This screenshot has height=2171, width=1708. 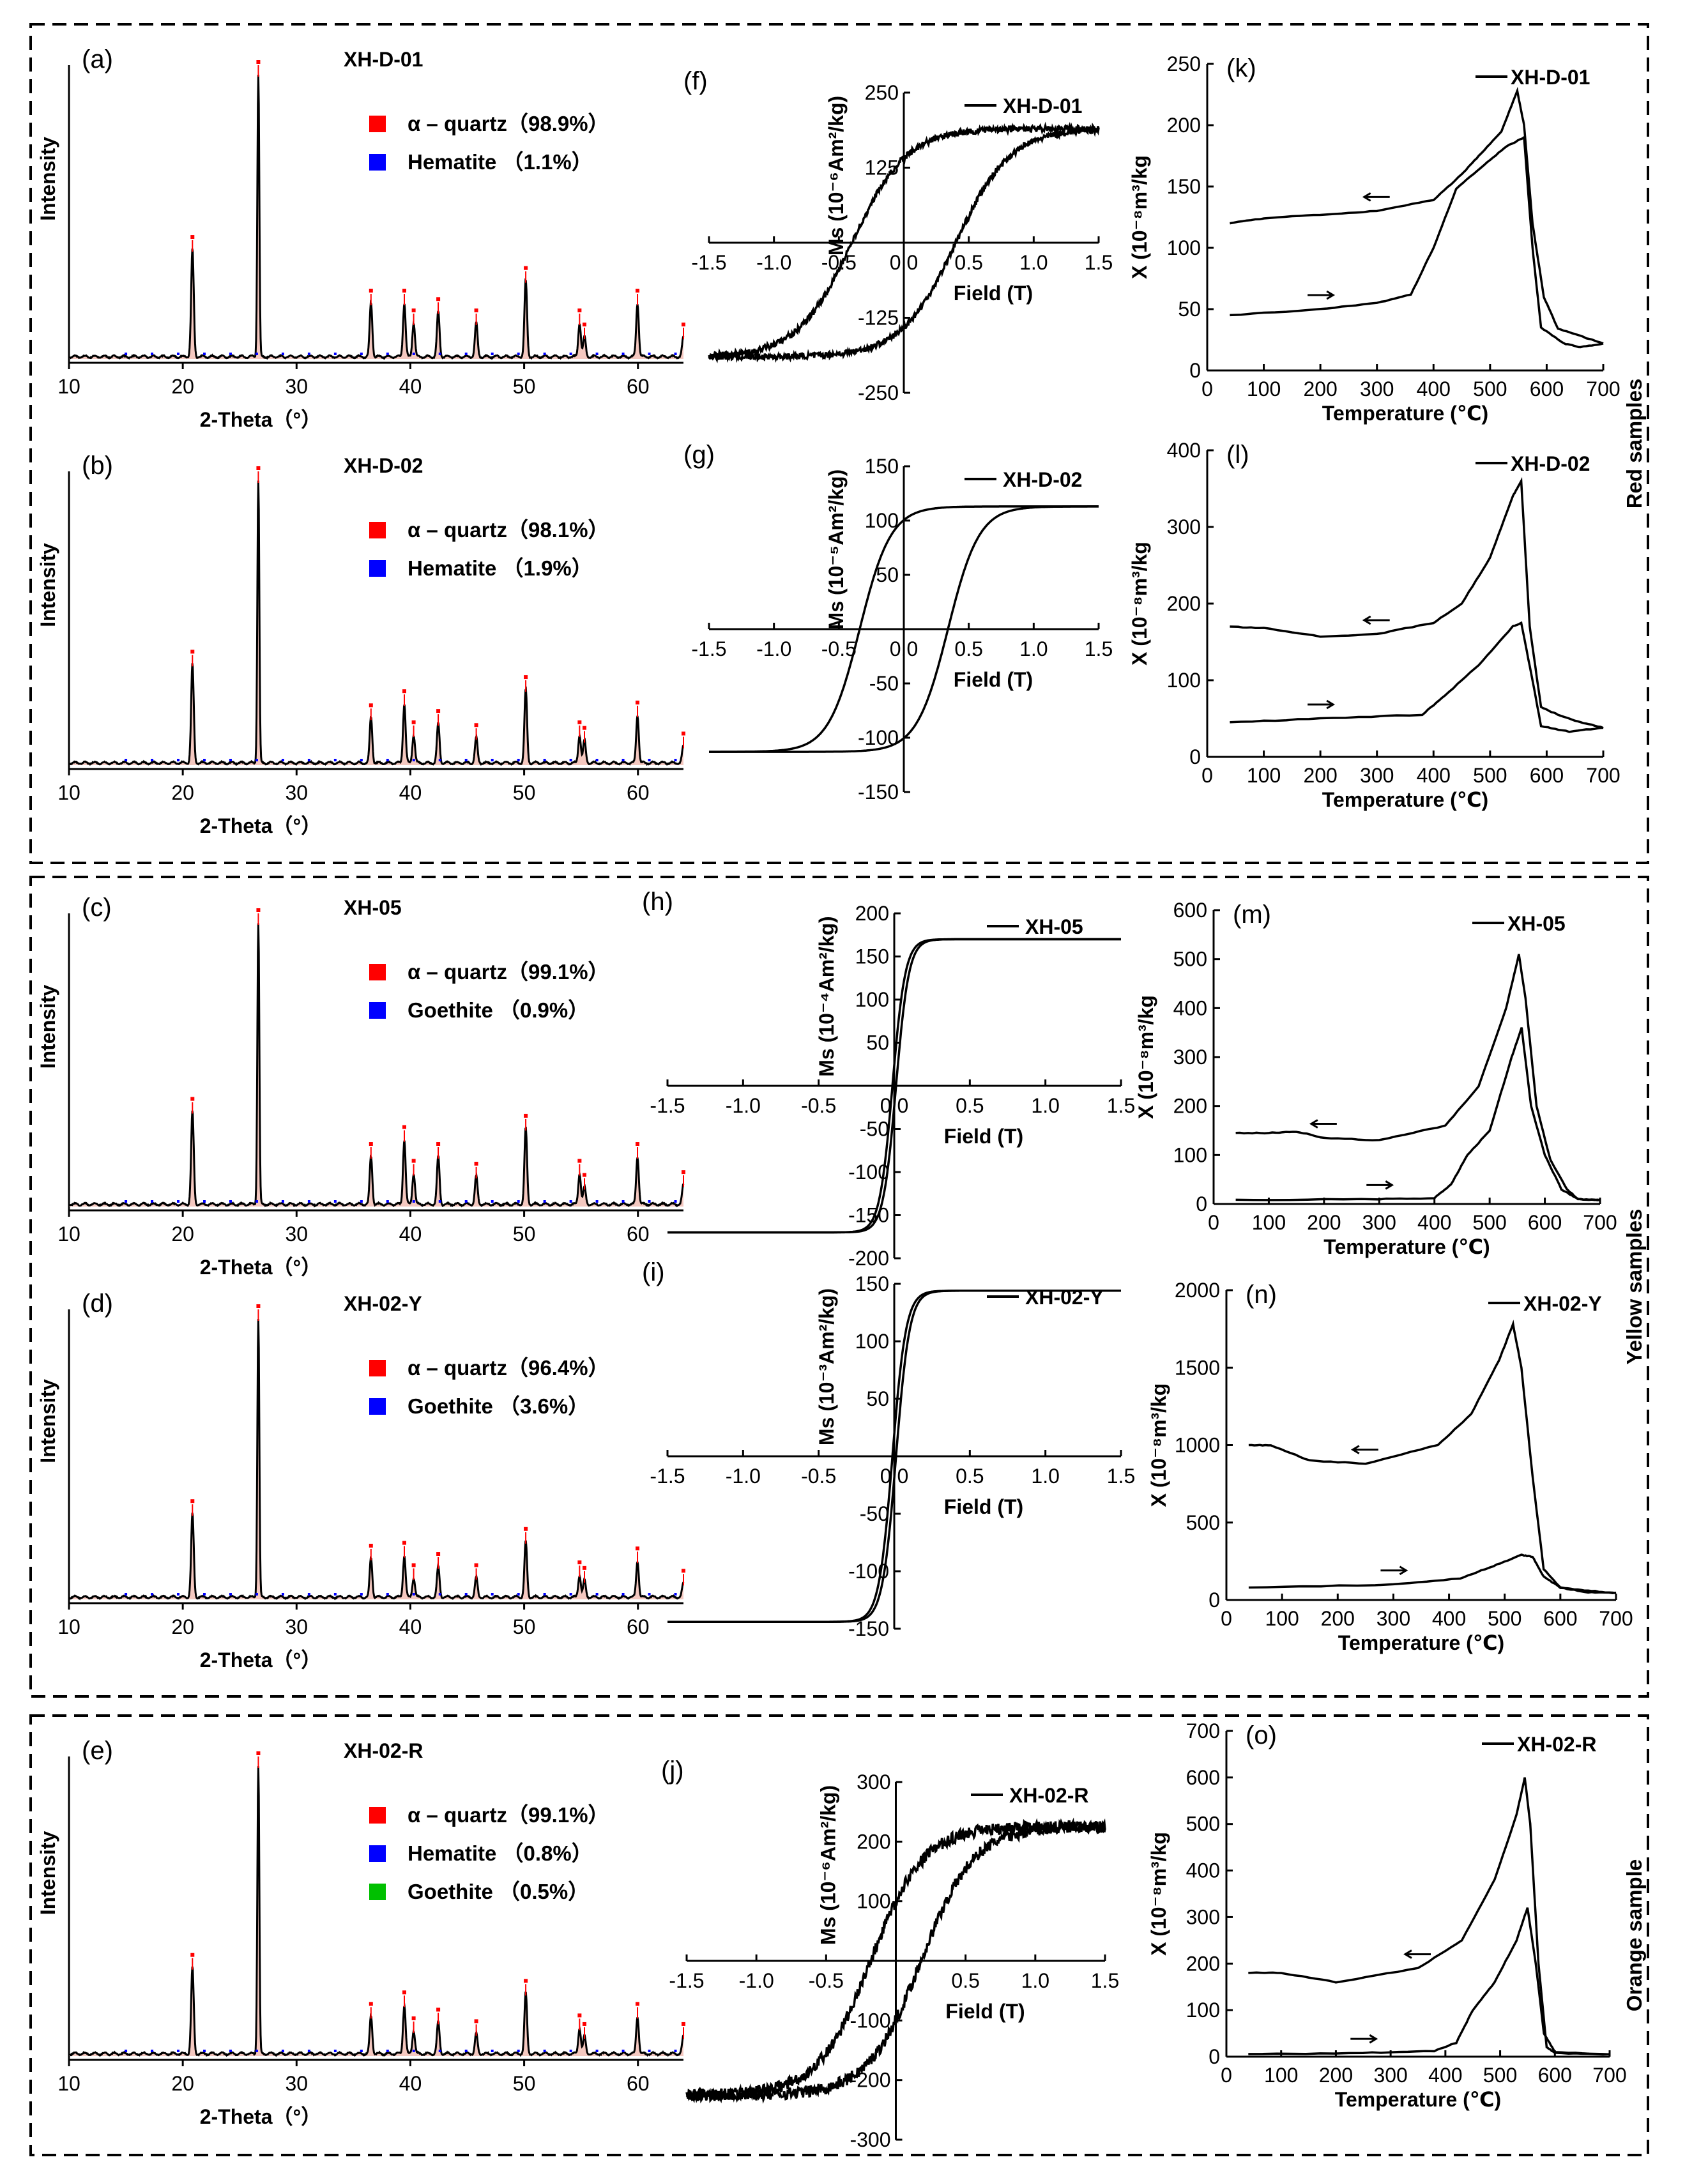 What do you see at coordinates (1269, 1222) in the screenshot?
I see `x-tick-label: 100` at bounding box center [1269, 1222].